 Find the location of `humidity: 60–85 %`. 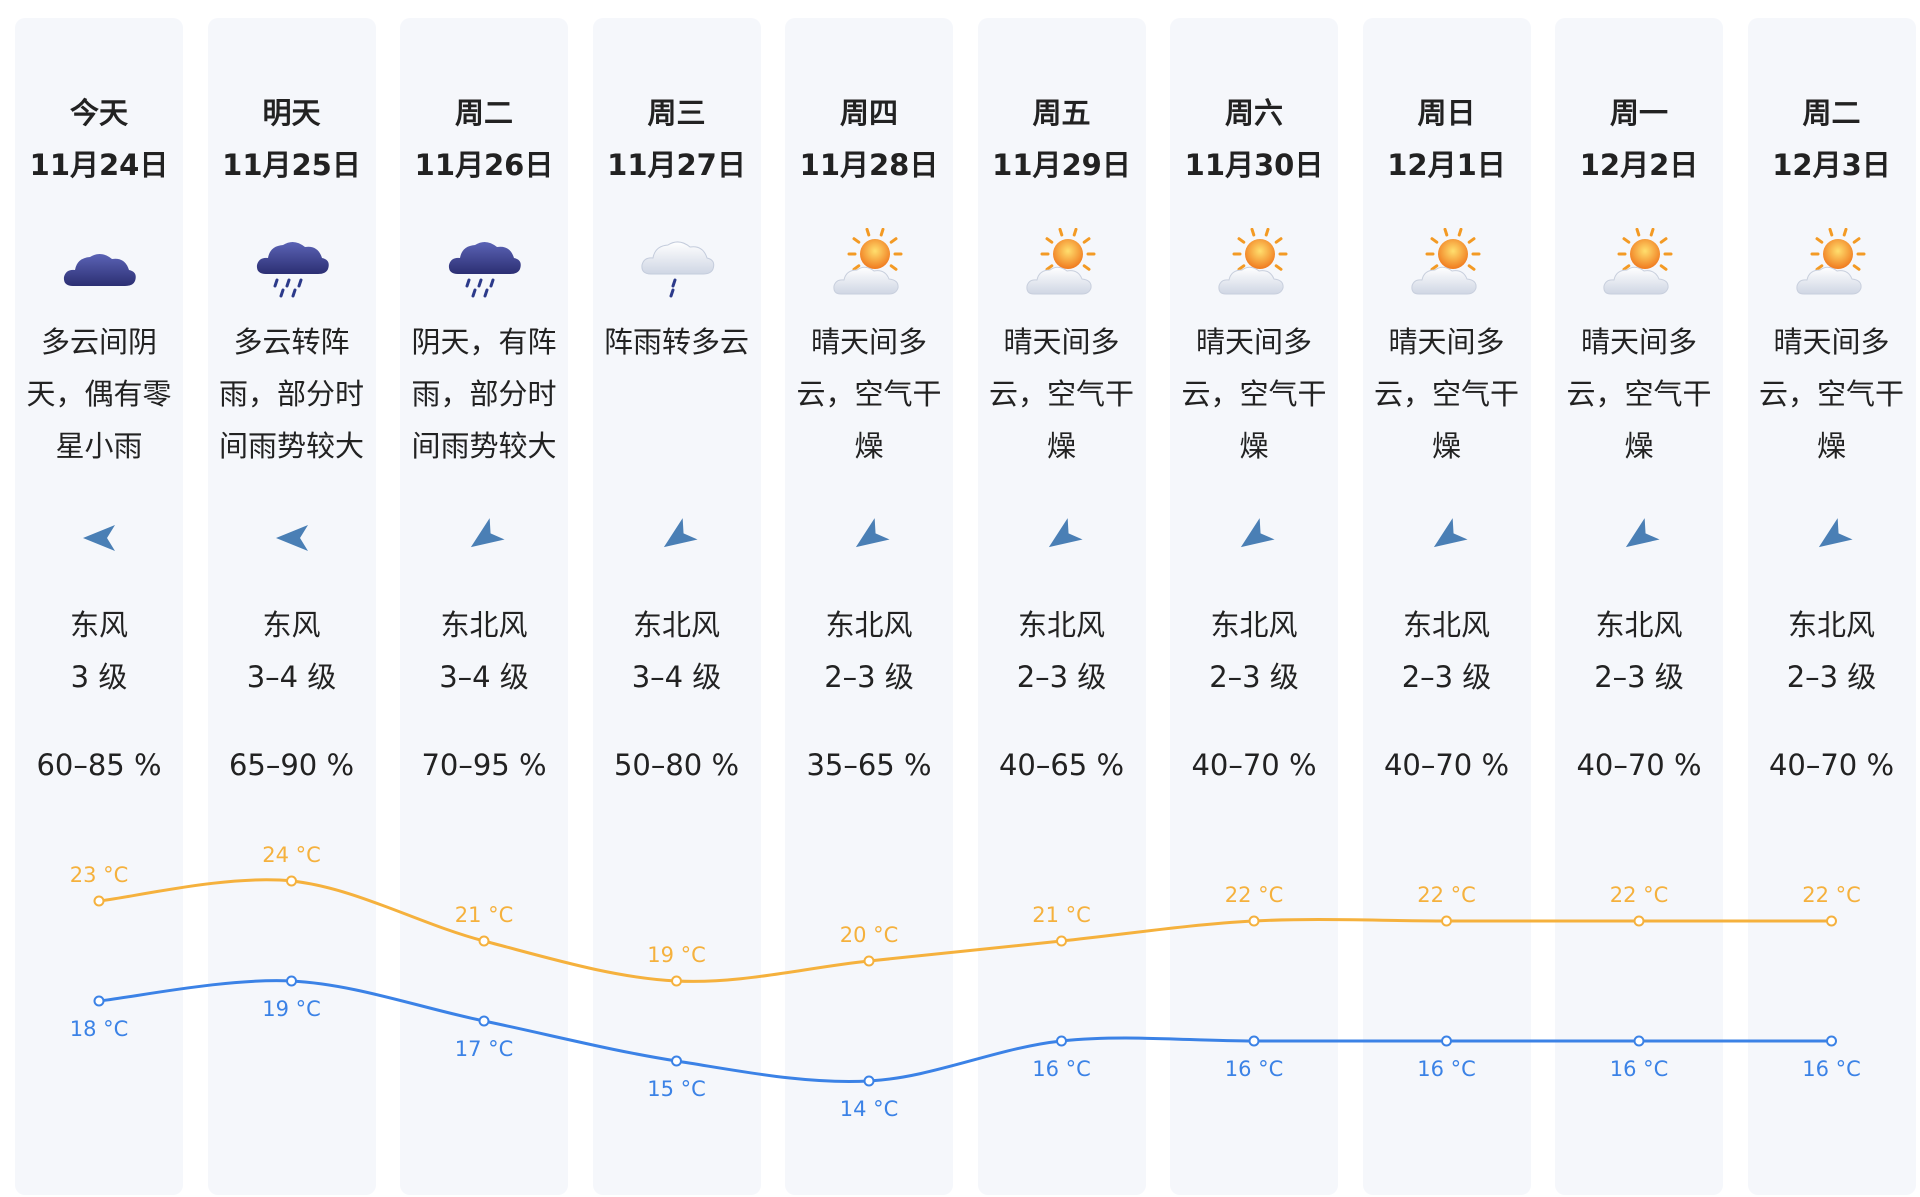

humidity: 60–85 % is located at coordinates (99, 765).